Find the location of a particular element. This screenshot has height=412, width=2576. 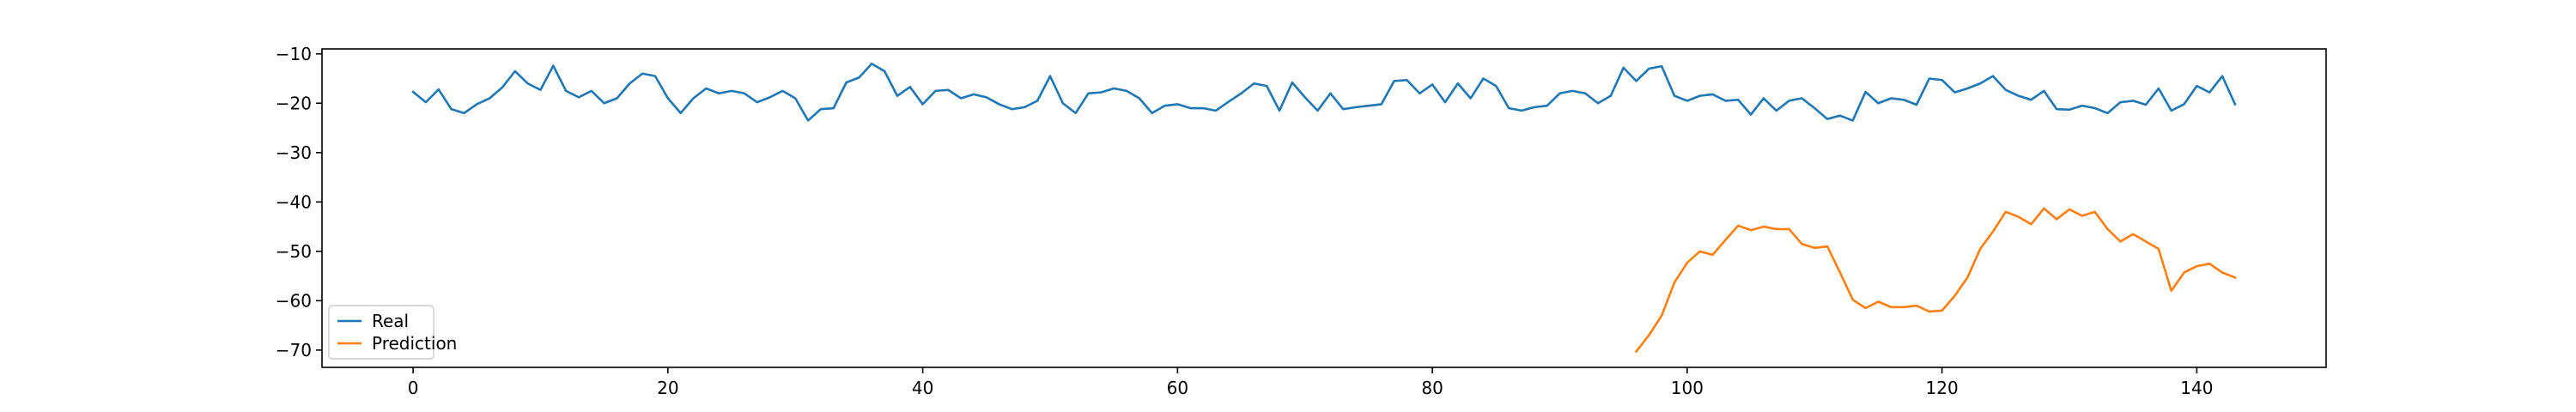

legend-label-real: Real is located at coordinates (390, 321).